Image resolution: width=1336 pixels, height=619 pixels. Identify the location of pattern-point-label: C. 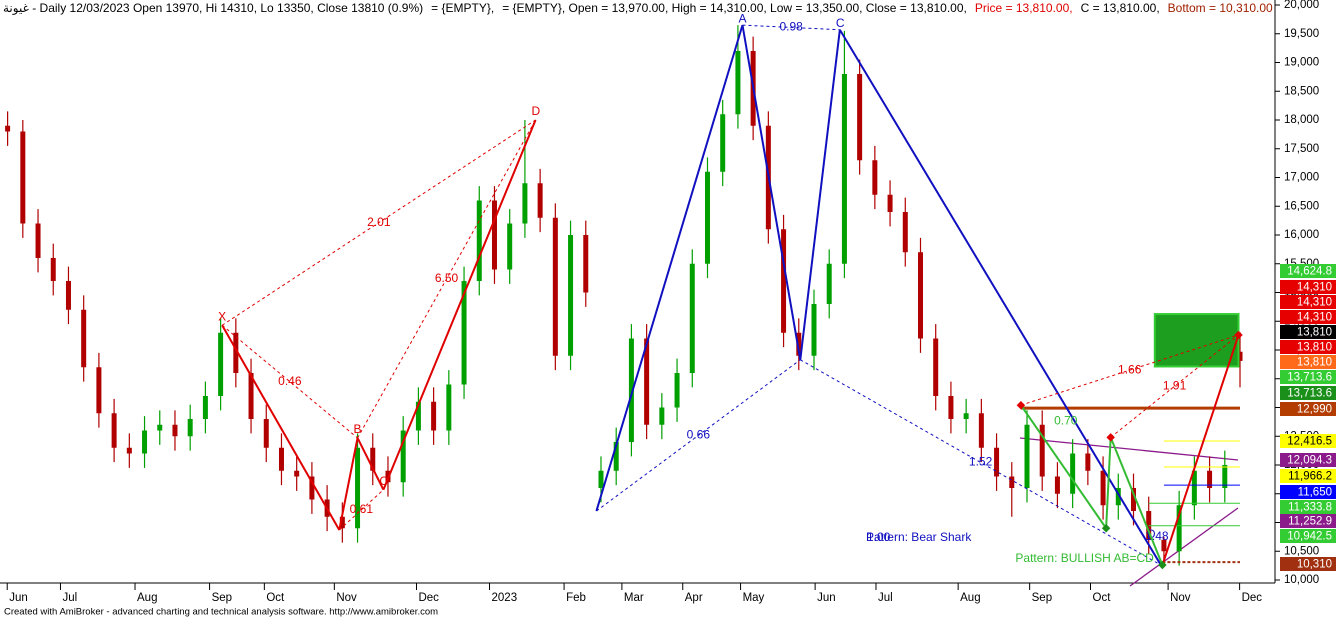
(840, 23).